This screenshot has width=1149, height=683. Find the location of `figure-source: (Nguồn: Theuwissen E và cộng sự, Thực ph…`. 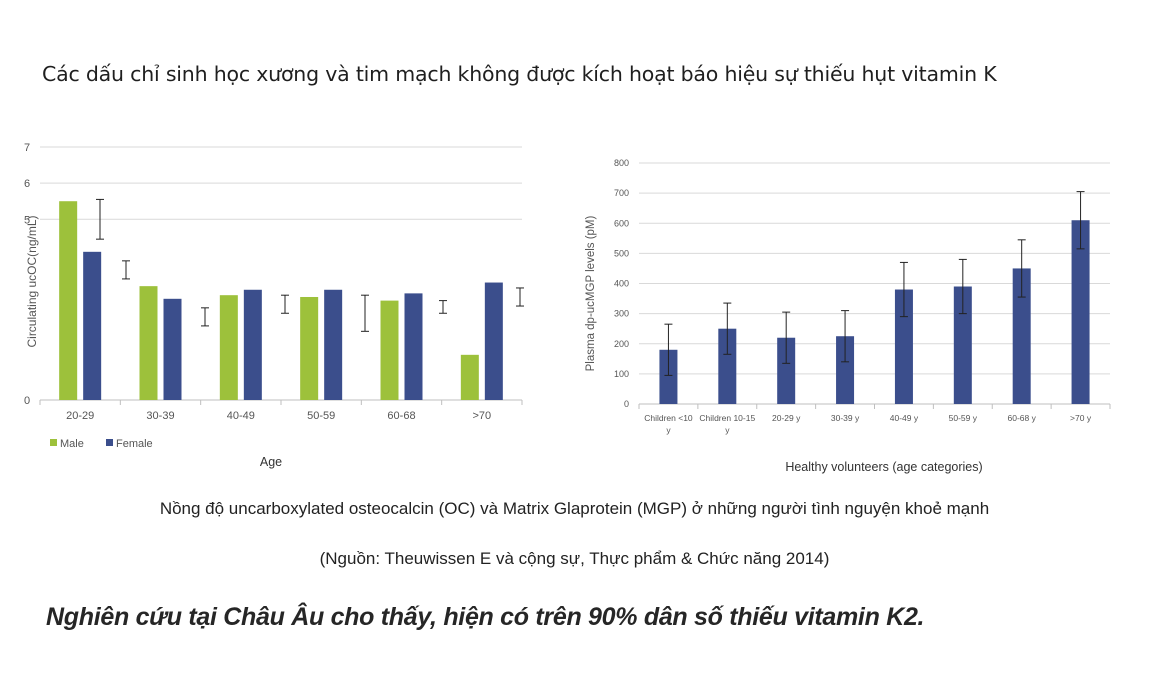

figure-source: (Nguồn: Theuwissen E và cộng sự, Thực ph… is located at coordinates (574, 558).